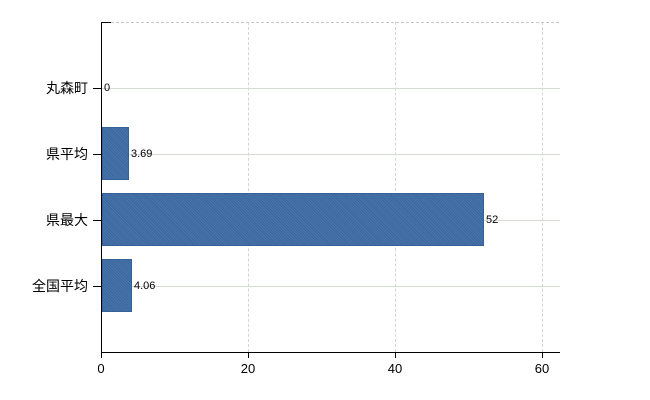 This screenshot has width=650, height=400. I want to click on category-label: 県平均, so click(67, 154).